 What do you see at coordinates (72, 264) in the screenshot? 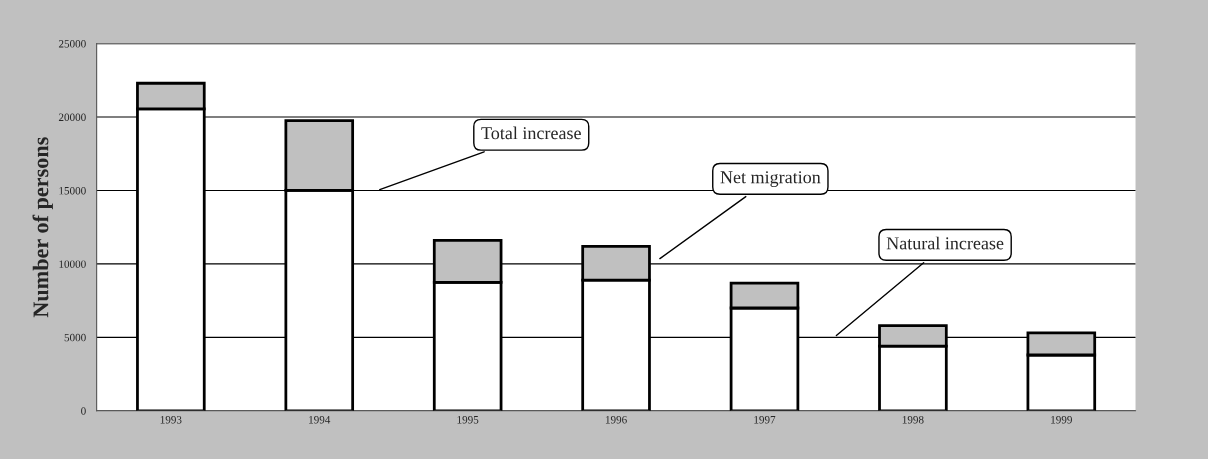
I see `y-tick-label: 10000` at bounding box center [72, 264].